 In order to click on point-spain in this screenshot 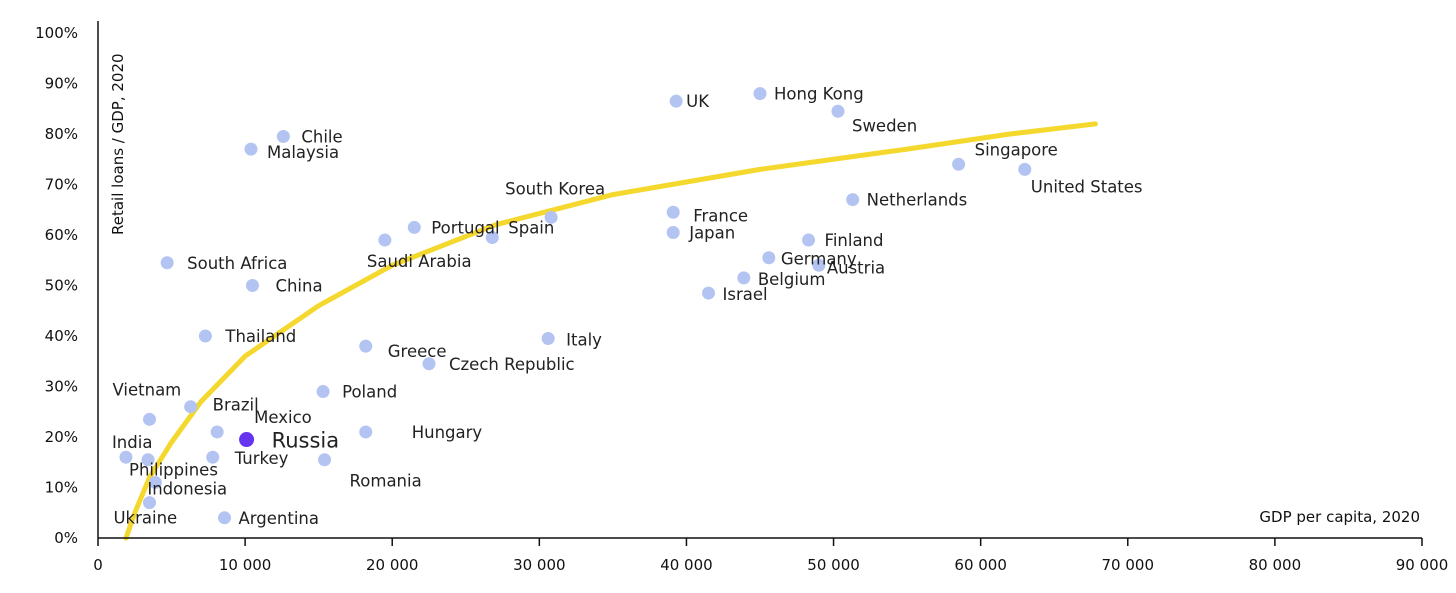, I will do `click(492, 238)`.